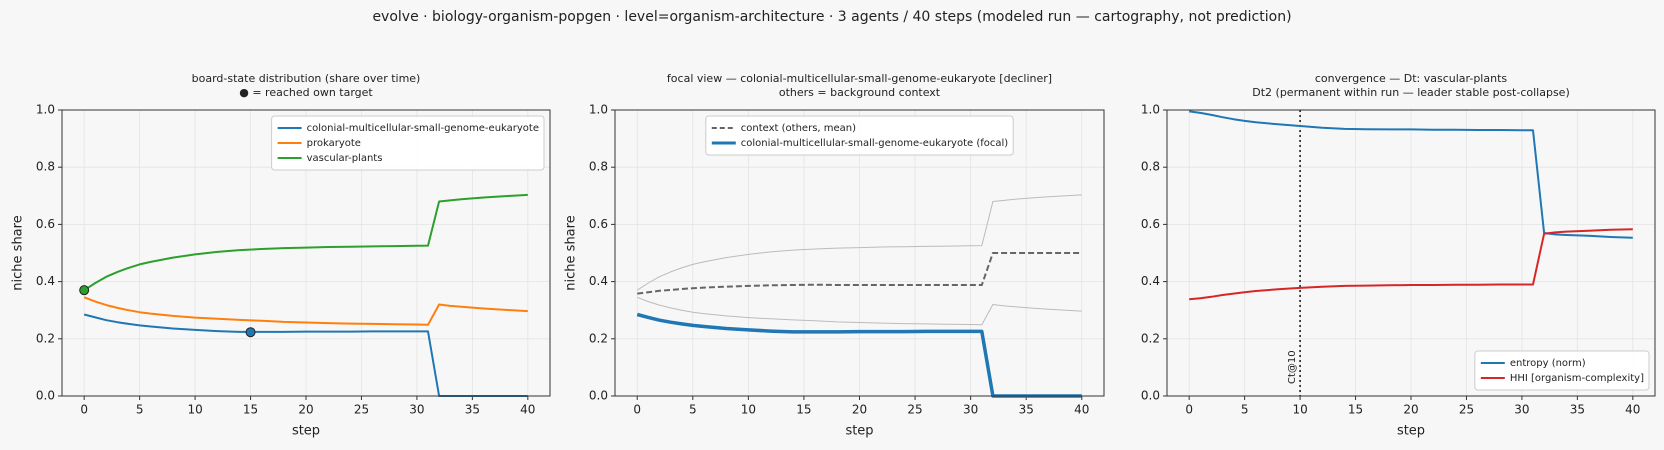  Describe the element at coordinates (1548, 363) in the screenshot. I see `legend-label: entropy (norm)` at that location.